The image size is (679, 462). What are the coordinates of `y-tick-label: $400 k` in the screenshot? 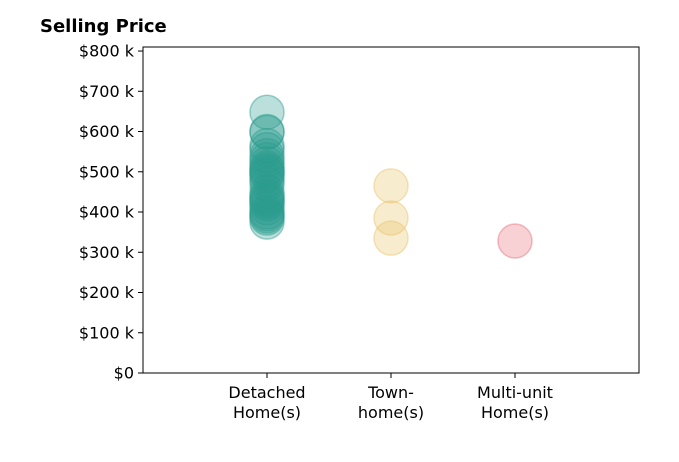 It's located at (107, 212).